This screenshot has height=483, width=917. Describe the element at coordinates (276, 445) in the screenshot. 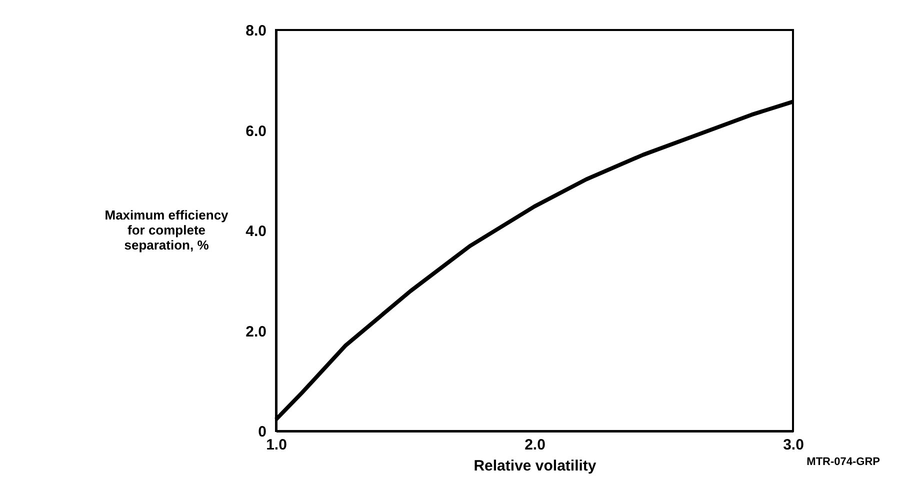

I see `x-tick-label: 1.0` at that location.